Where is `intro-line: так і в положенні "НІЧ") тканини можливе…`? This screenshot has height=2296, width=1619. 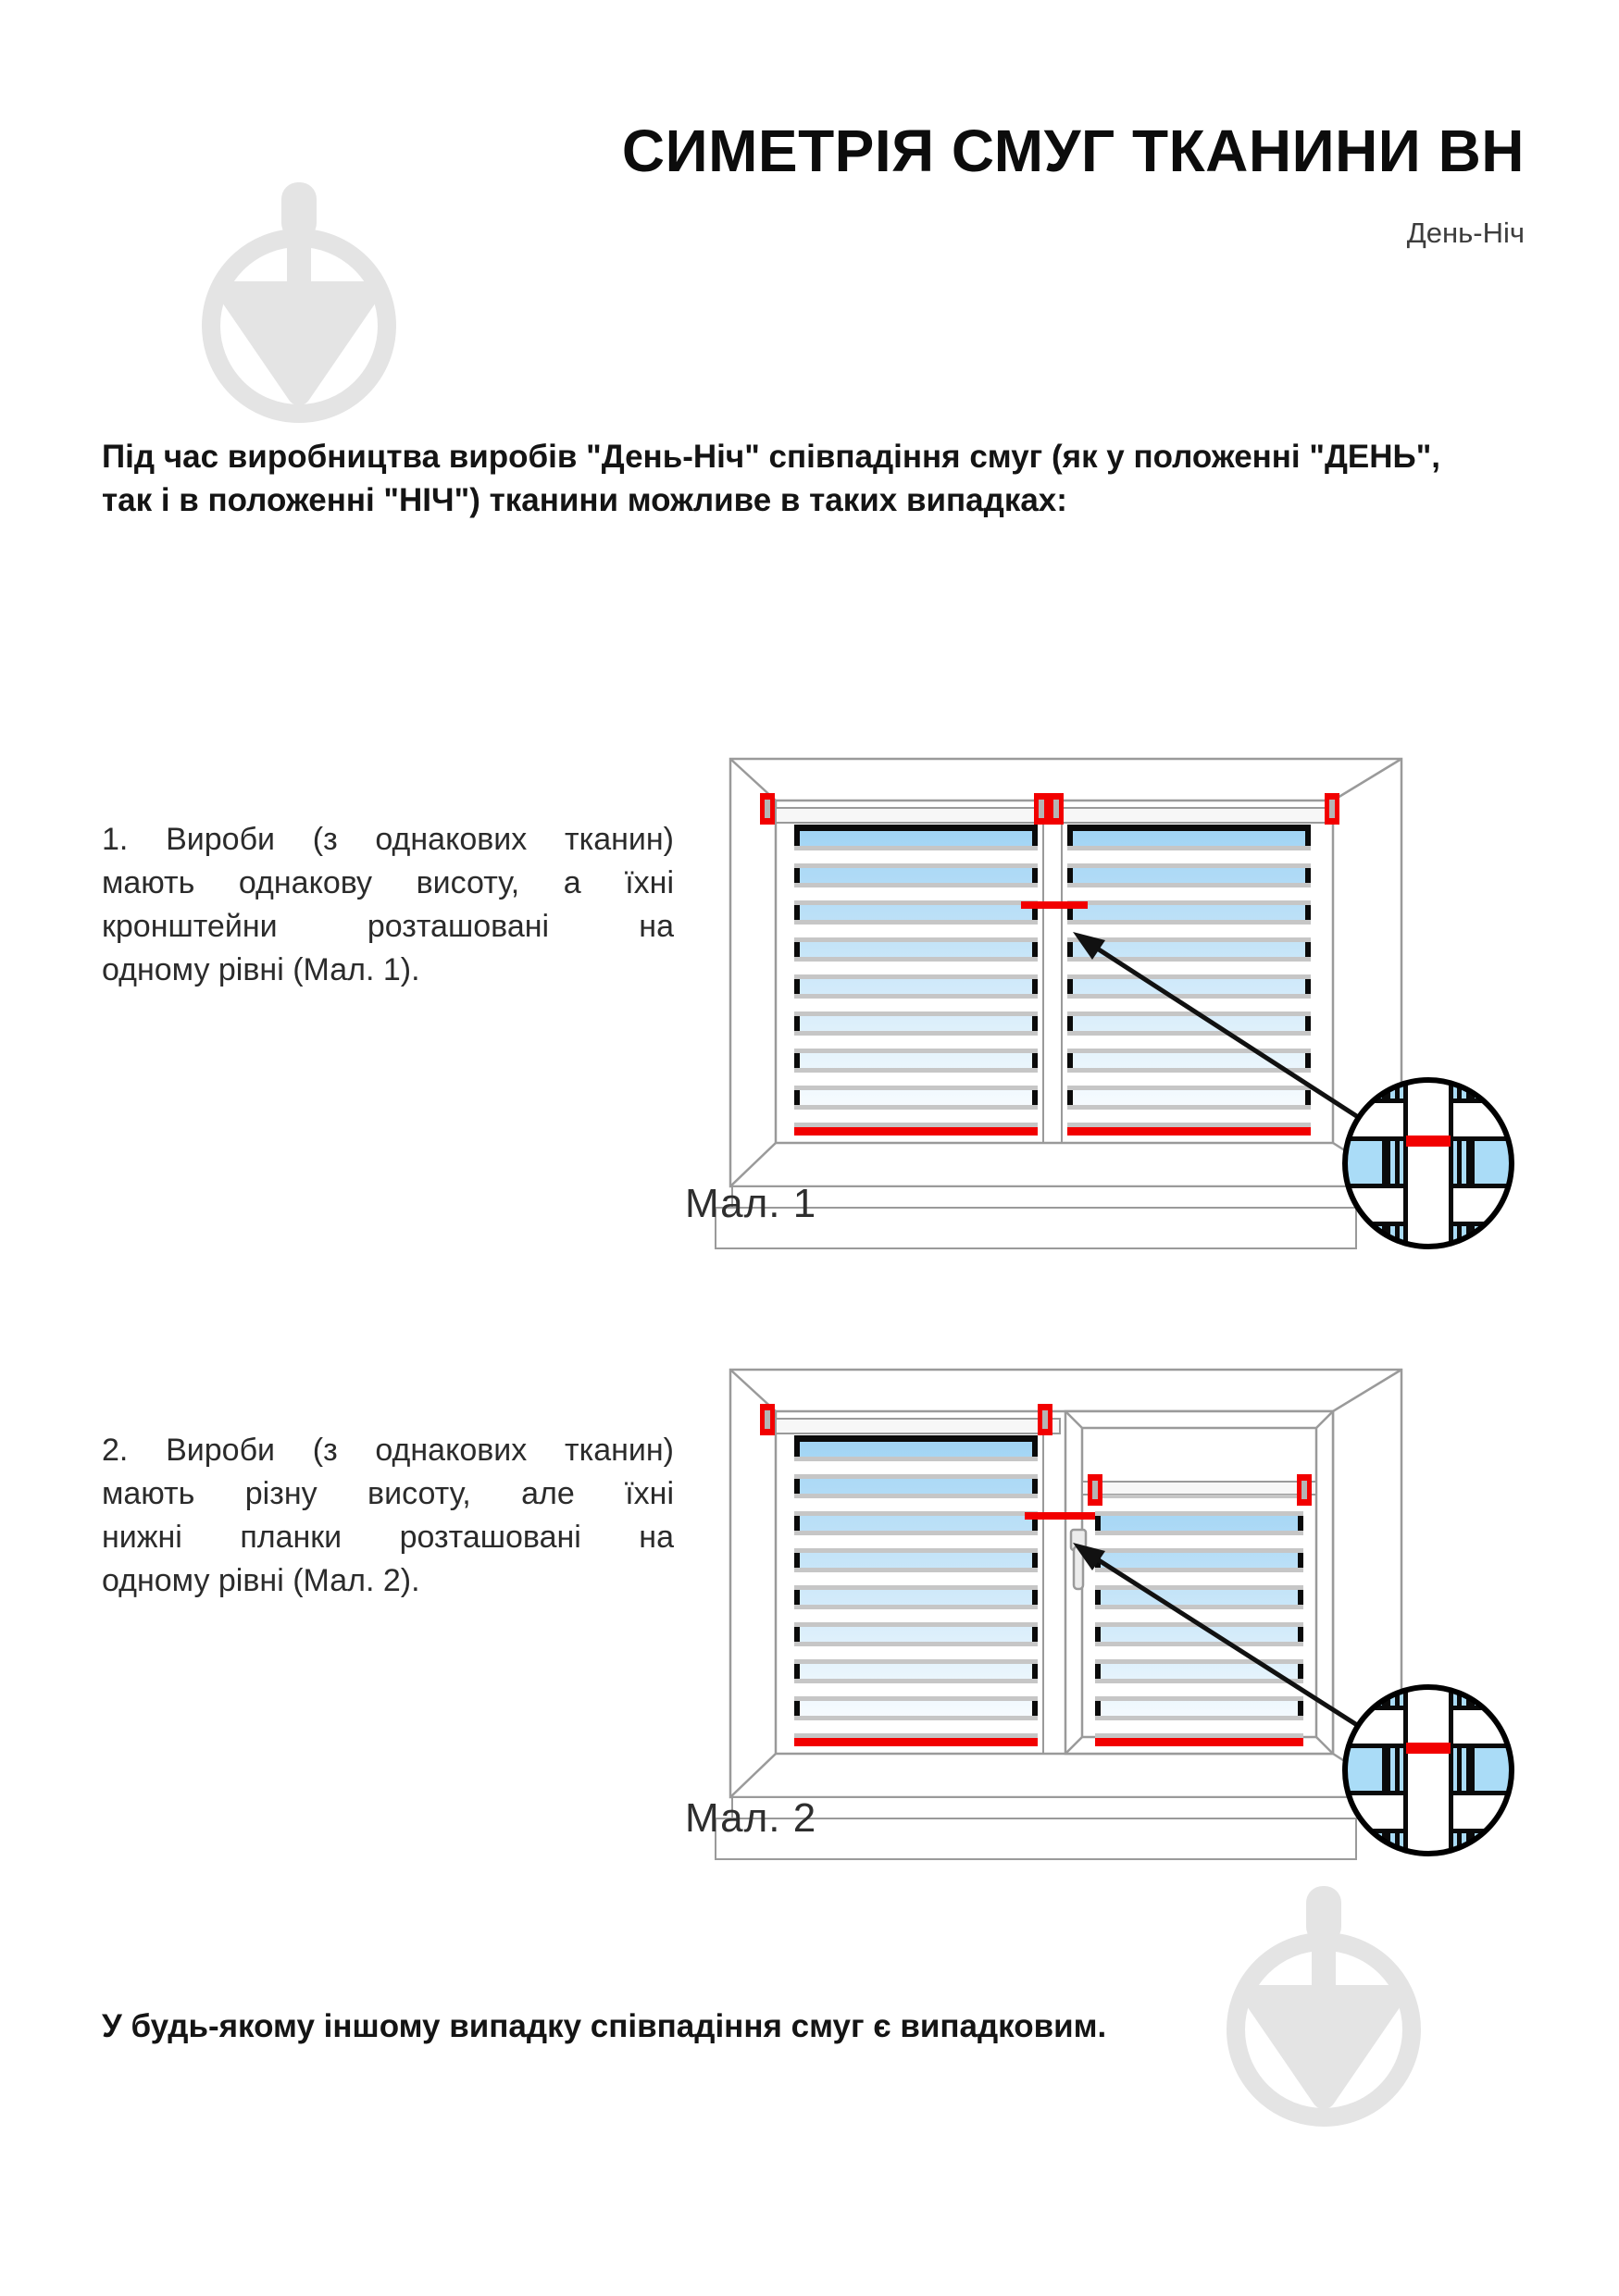 intro-line: так і в положенні "НІЧ") тканини можливе… is located at coordinates (584, 500).